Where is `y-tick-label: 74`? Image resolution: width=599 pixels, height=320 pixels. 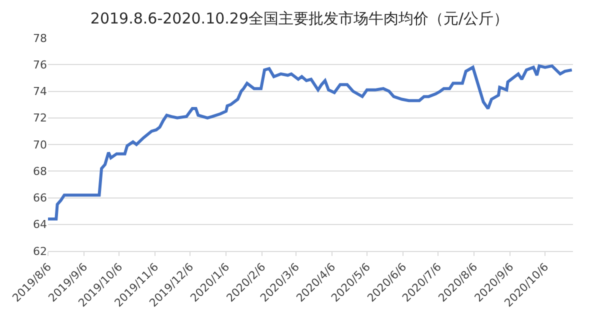
y-tick-label: 74 is located at coordinates (40, 91).